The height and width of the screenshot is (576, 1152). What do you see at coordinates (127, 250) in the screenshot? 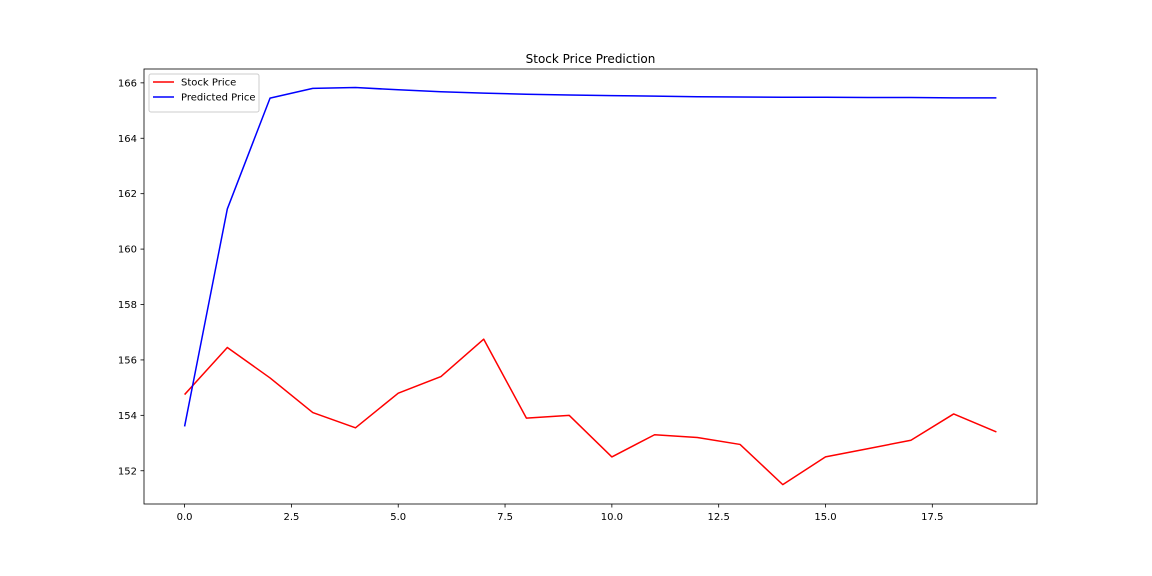
I see `y-tick-label: 160` at bounding box center [127, 250].